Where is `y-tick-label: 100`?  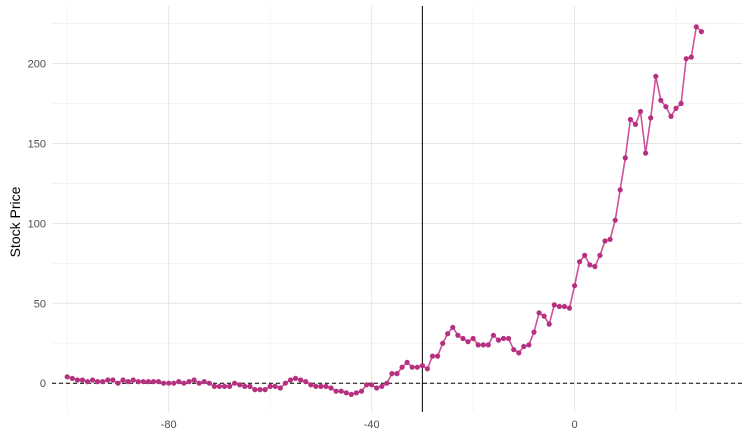 y-tick-label: 100 is located at coordinates (37, 224).